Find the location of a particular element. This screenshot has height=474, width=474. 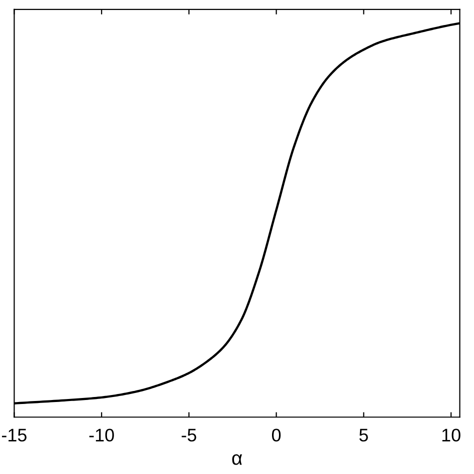

x-tick-label: -15 is located at coordinates (14, 435).